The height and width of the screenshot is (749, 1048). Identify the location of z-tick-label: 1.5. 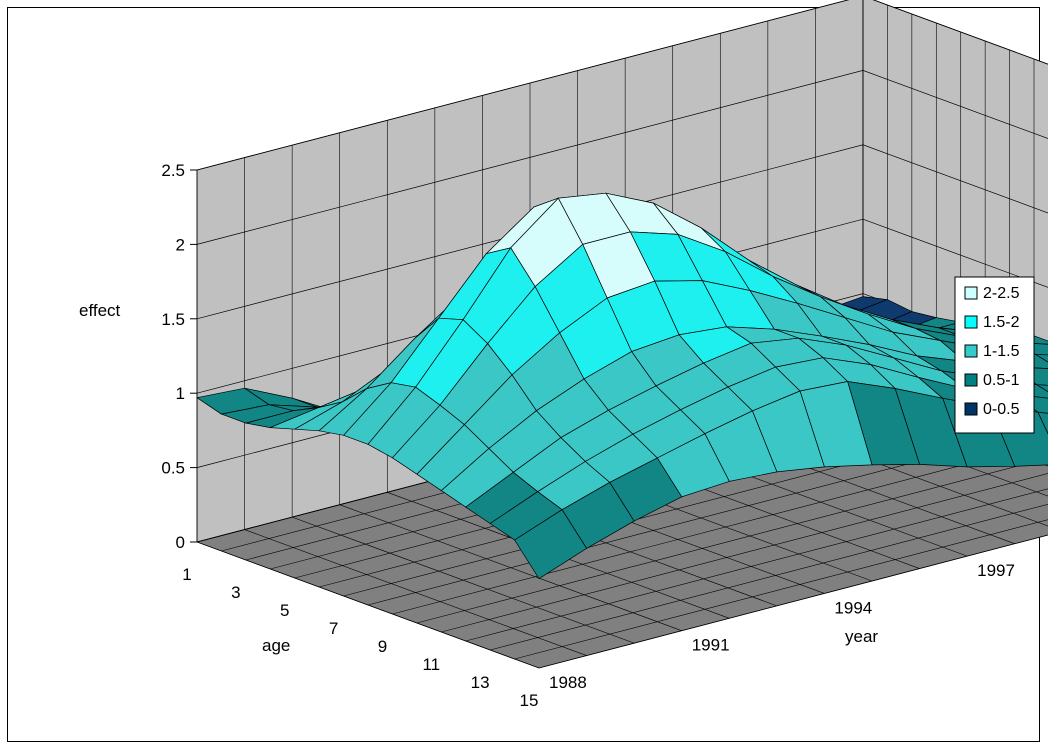
(173, 319).